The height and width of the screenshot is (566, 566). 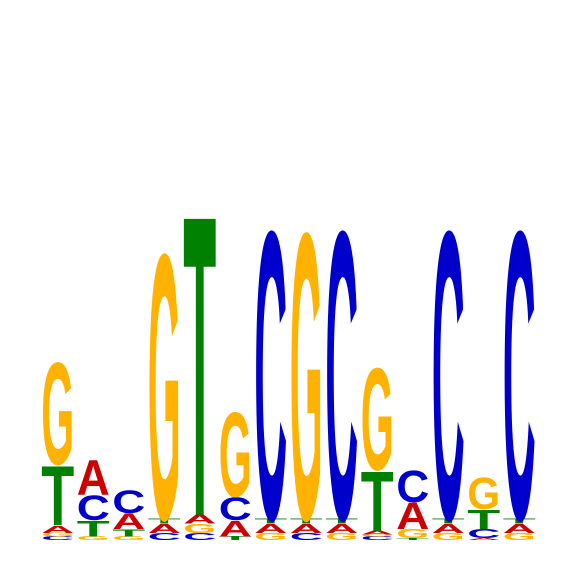 What do you see at coordinates (306, 529) in the screenshot?
I see `logo-letter-A-pos8-2: A` at bounding box center [306, 529].